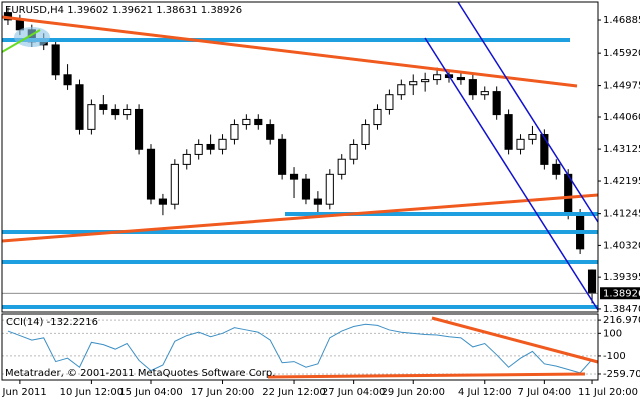 The width and height of the screenshot is (640, 400). Describe the element at coordinates (614, 356) in the screenshot. I see `y-tick-label: -100` at that location.